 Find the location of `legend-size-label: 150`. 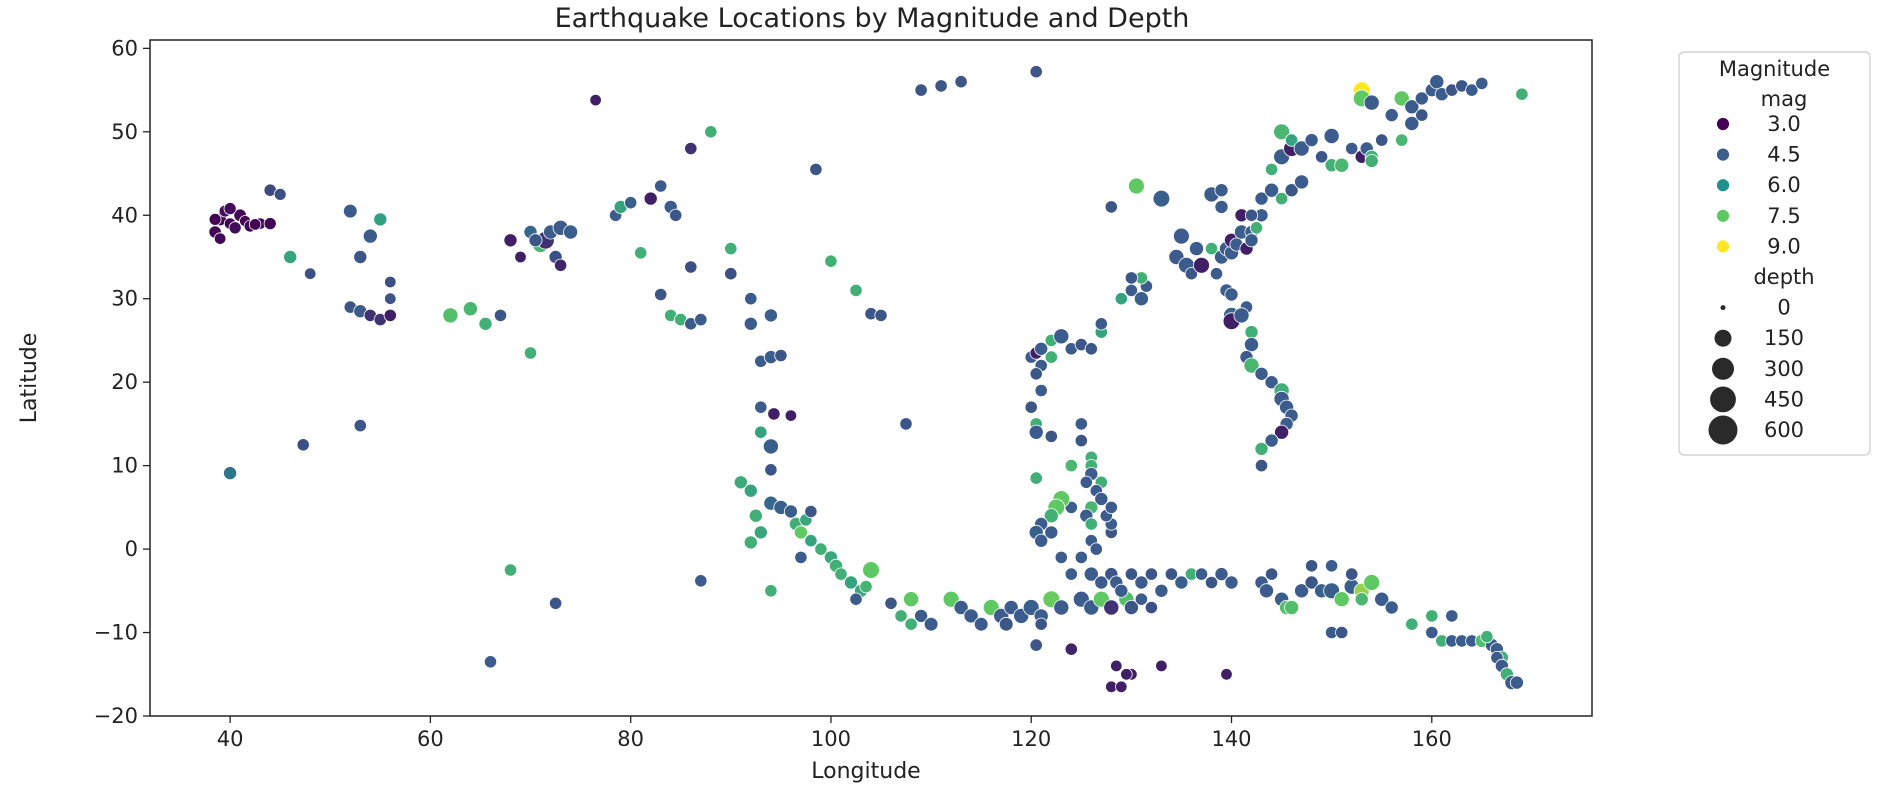

legend-size-label: 150 is located at coordinates (1784, 338).